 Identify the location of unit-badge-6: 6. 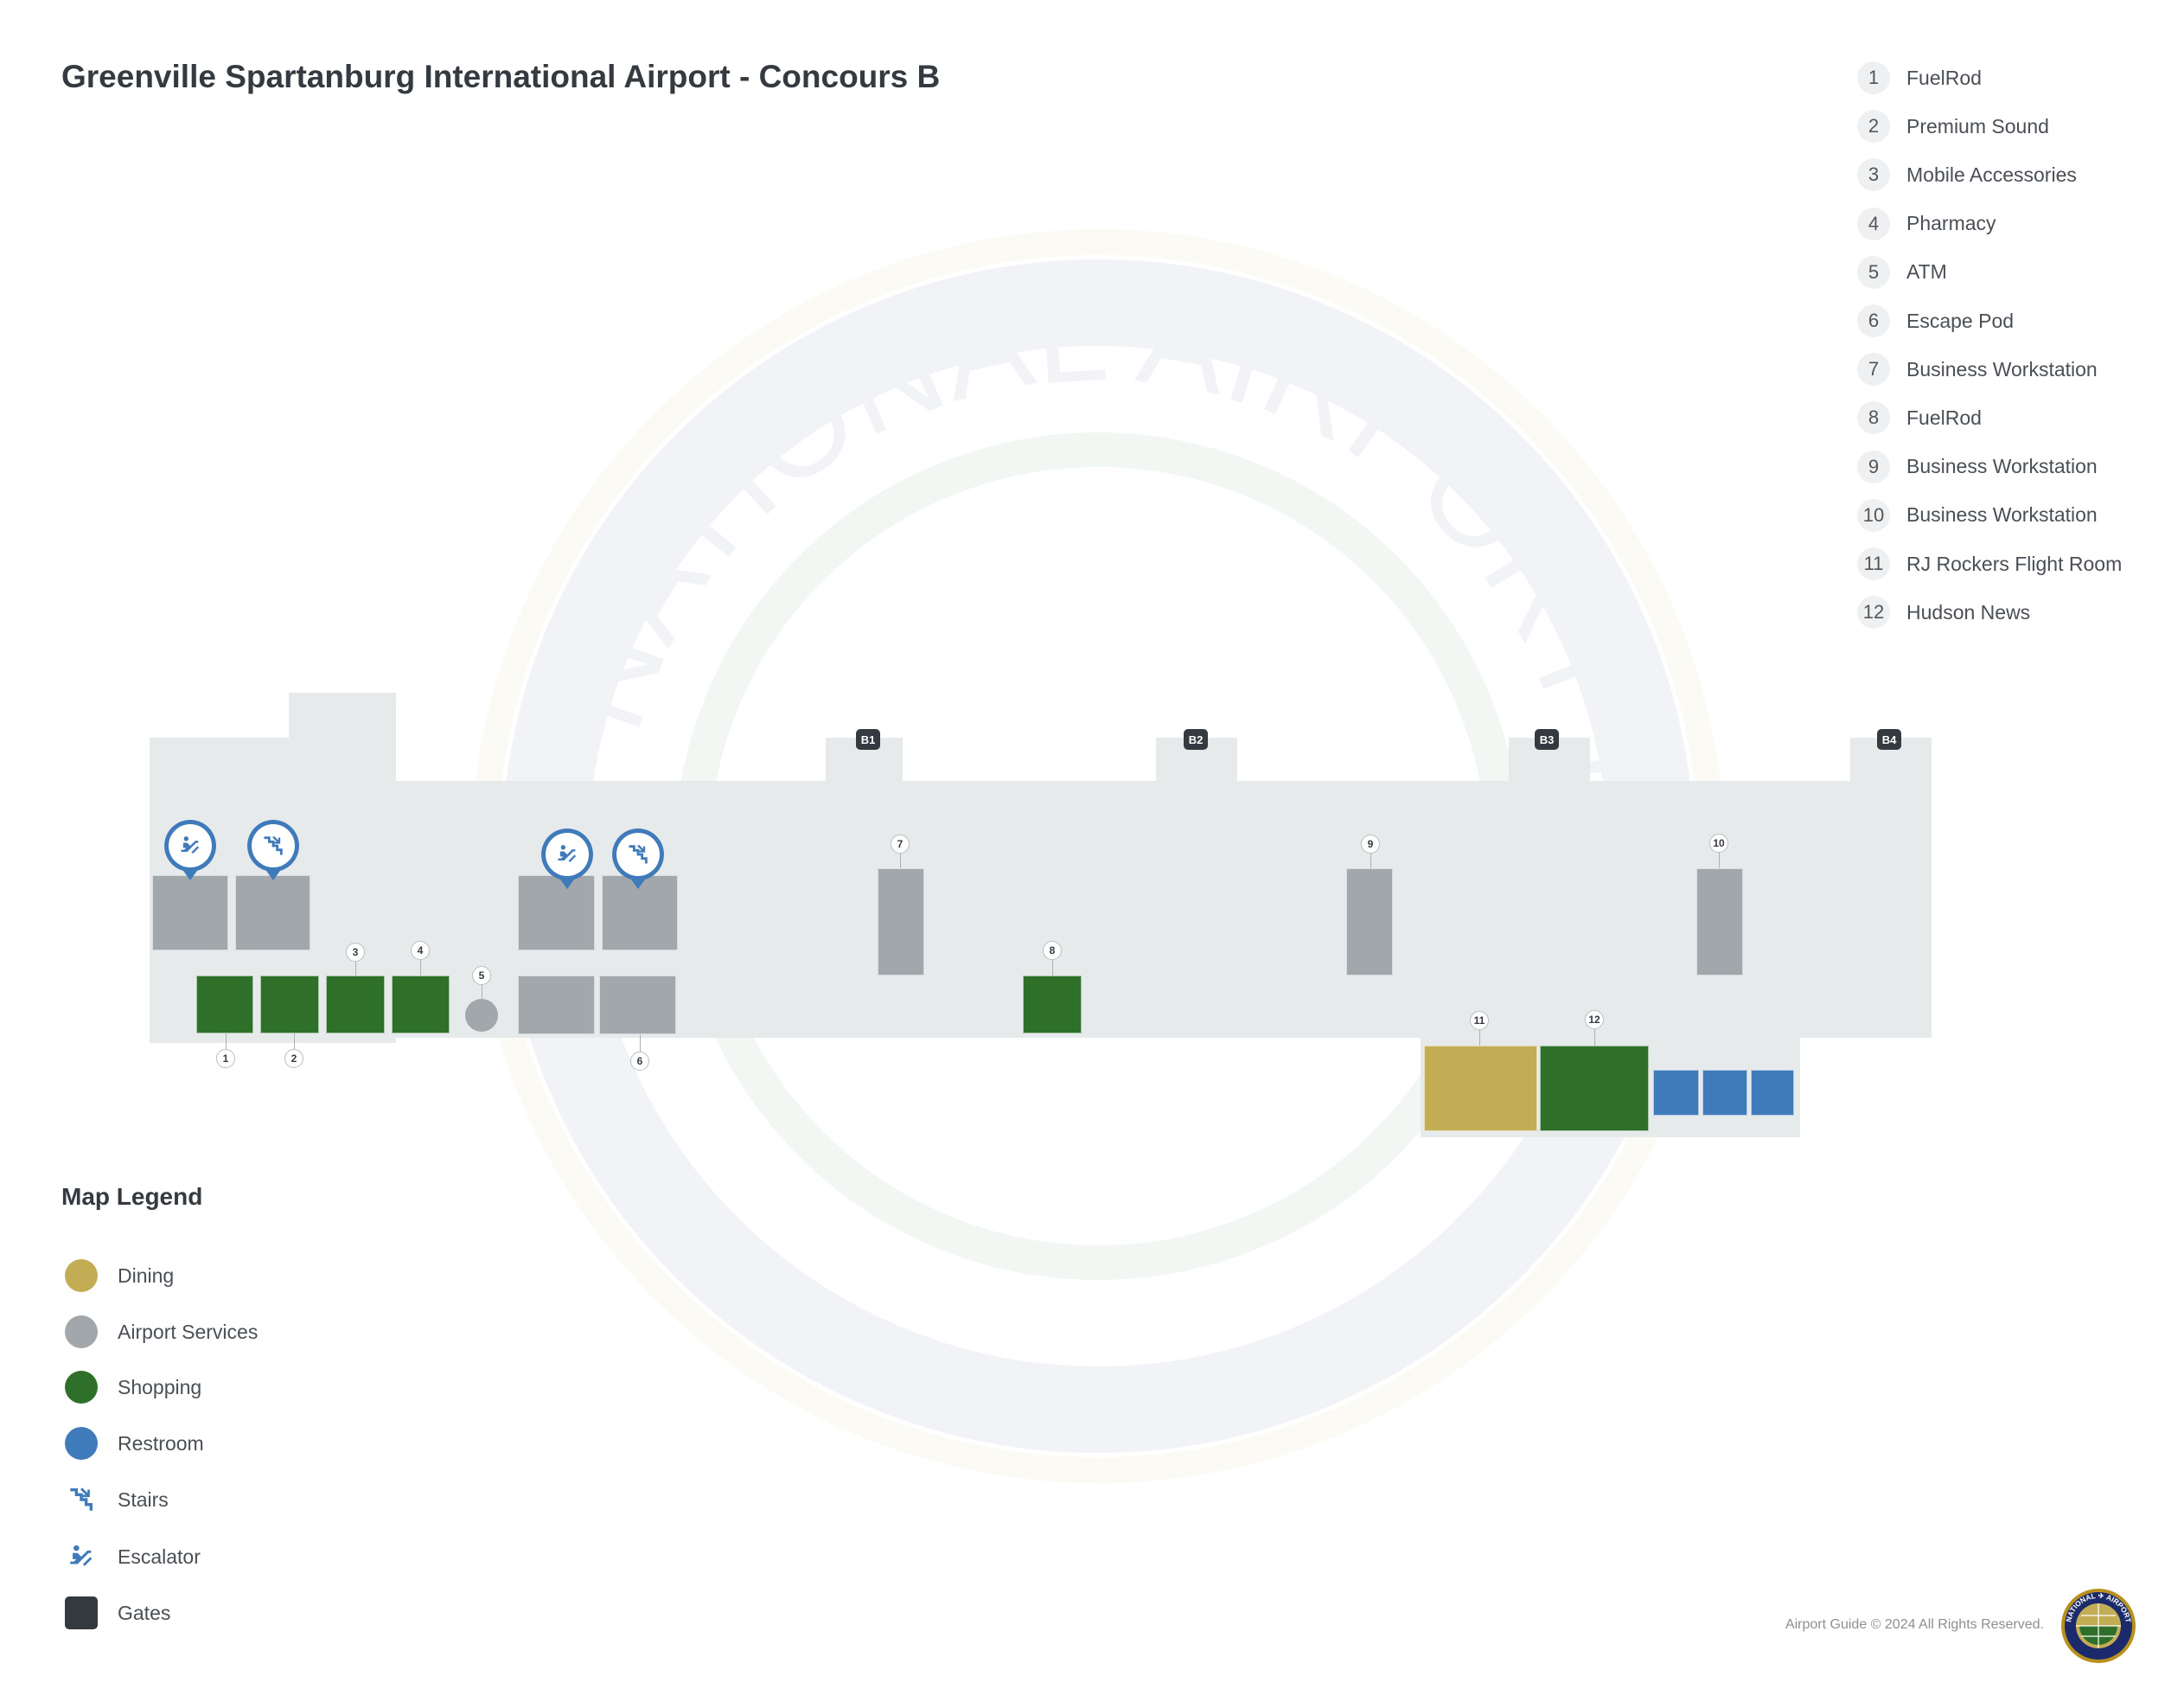
(640, 1061).